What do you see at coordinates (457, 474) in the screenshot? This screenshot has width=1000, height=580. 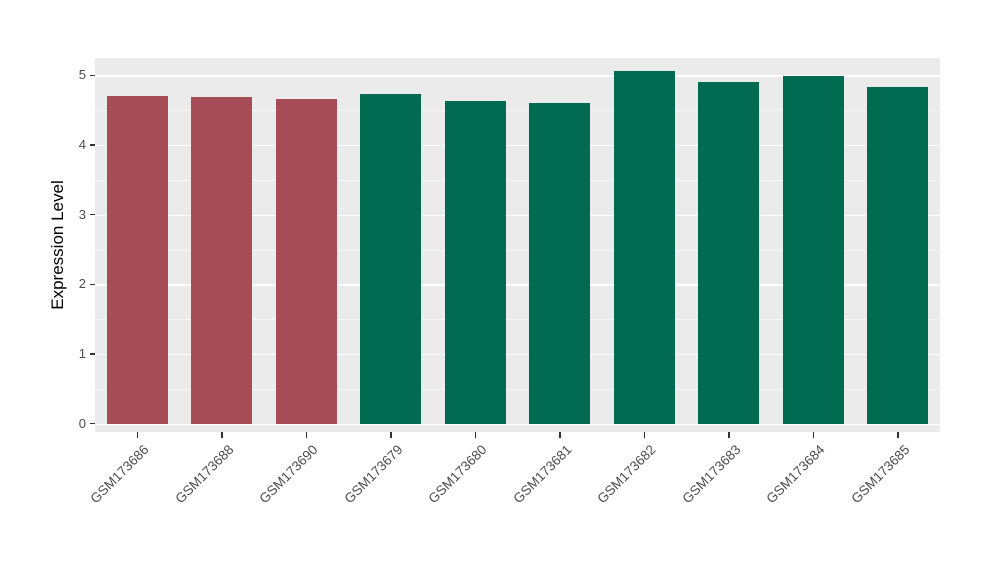 I see `x-tick-label: GSM173680` at bounding box center [457, 474].